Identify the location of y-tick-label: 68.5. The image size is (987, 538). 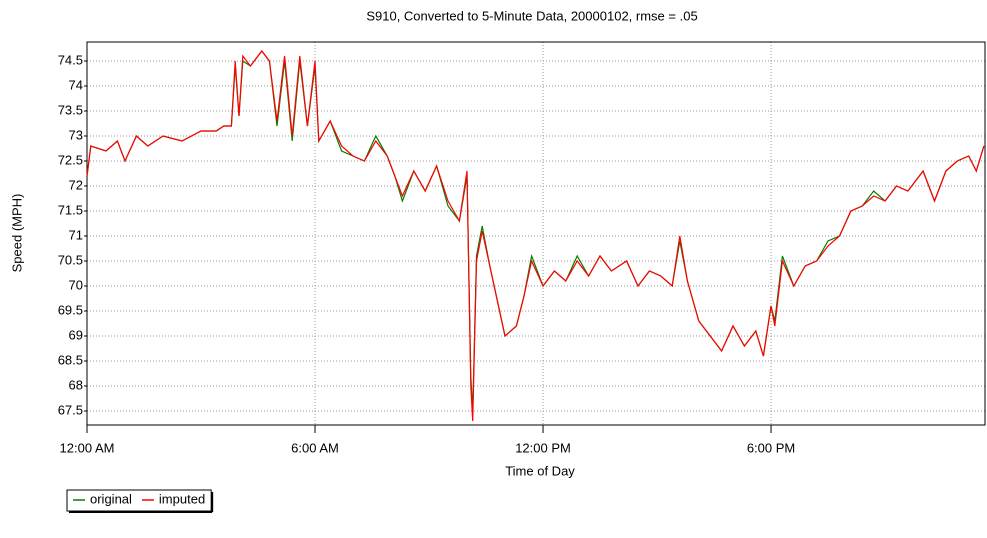
(70, 359).